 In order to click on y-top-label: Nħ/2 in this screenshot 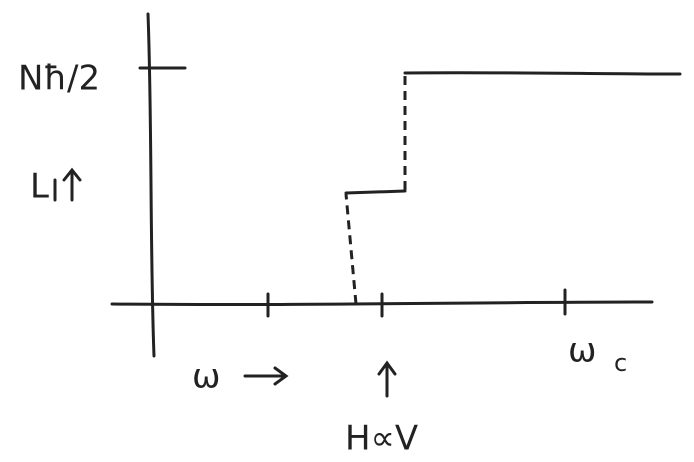, I will do `click(59, 79)`.